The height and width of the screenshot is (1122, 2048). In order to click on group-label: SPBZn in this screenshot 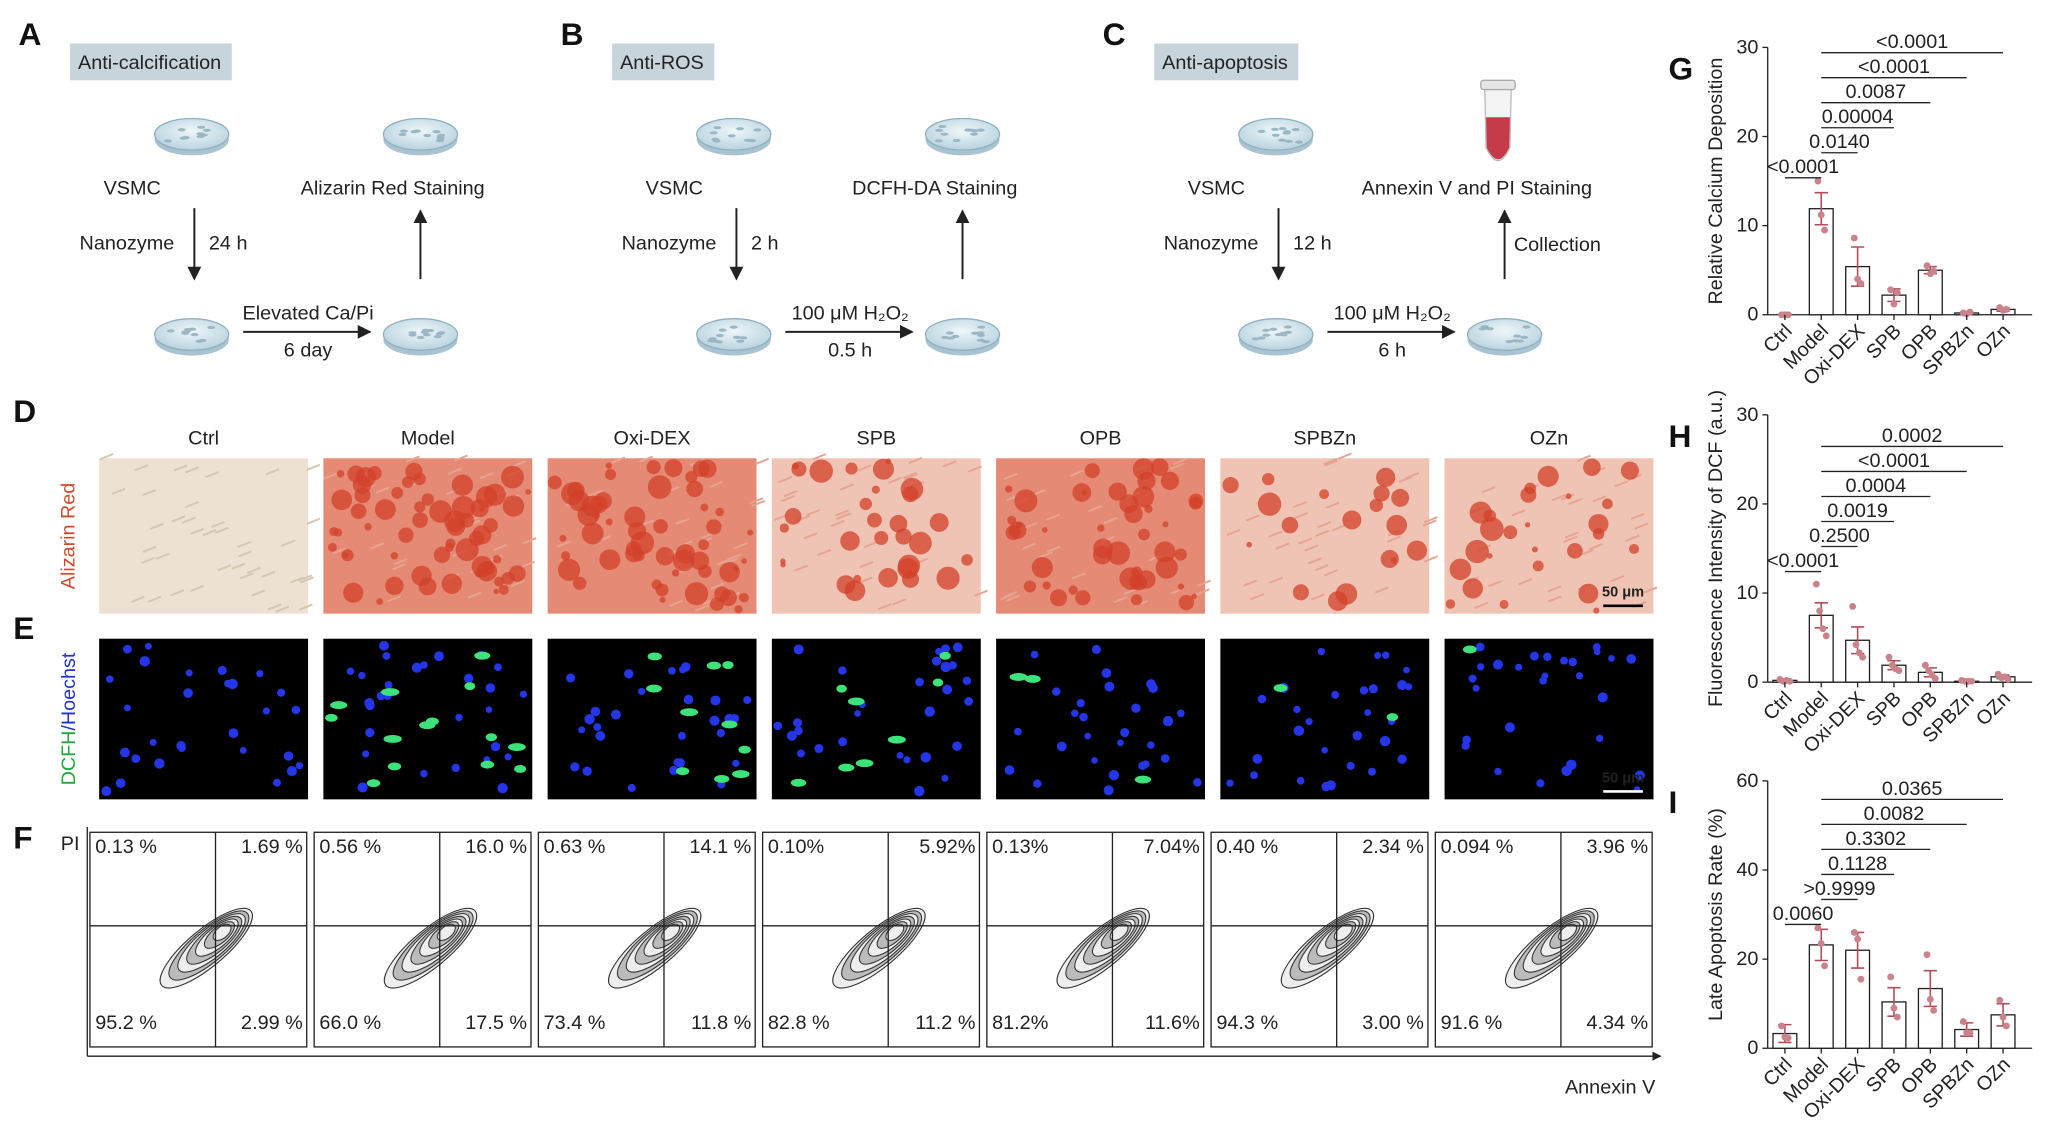, I will do `click(1324, 439)`.